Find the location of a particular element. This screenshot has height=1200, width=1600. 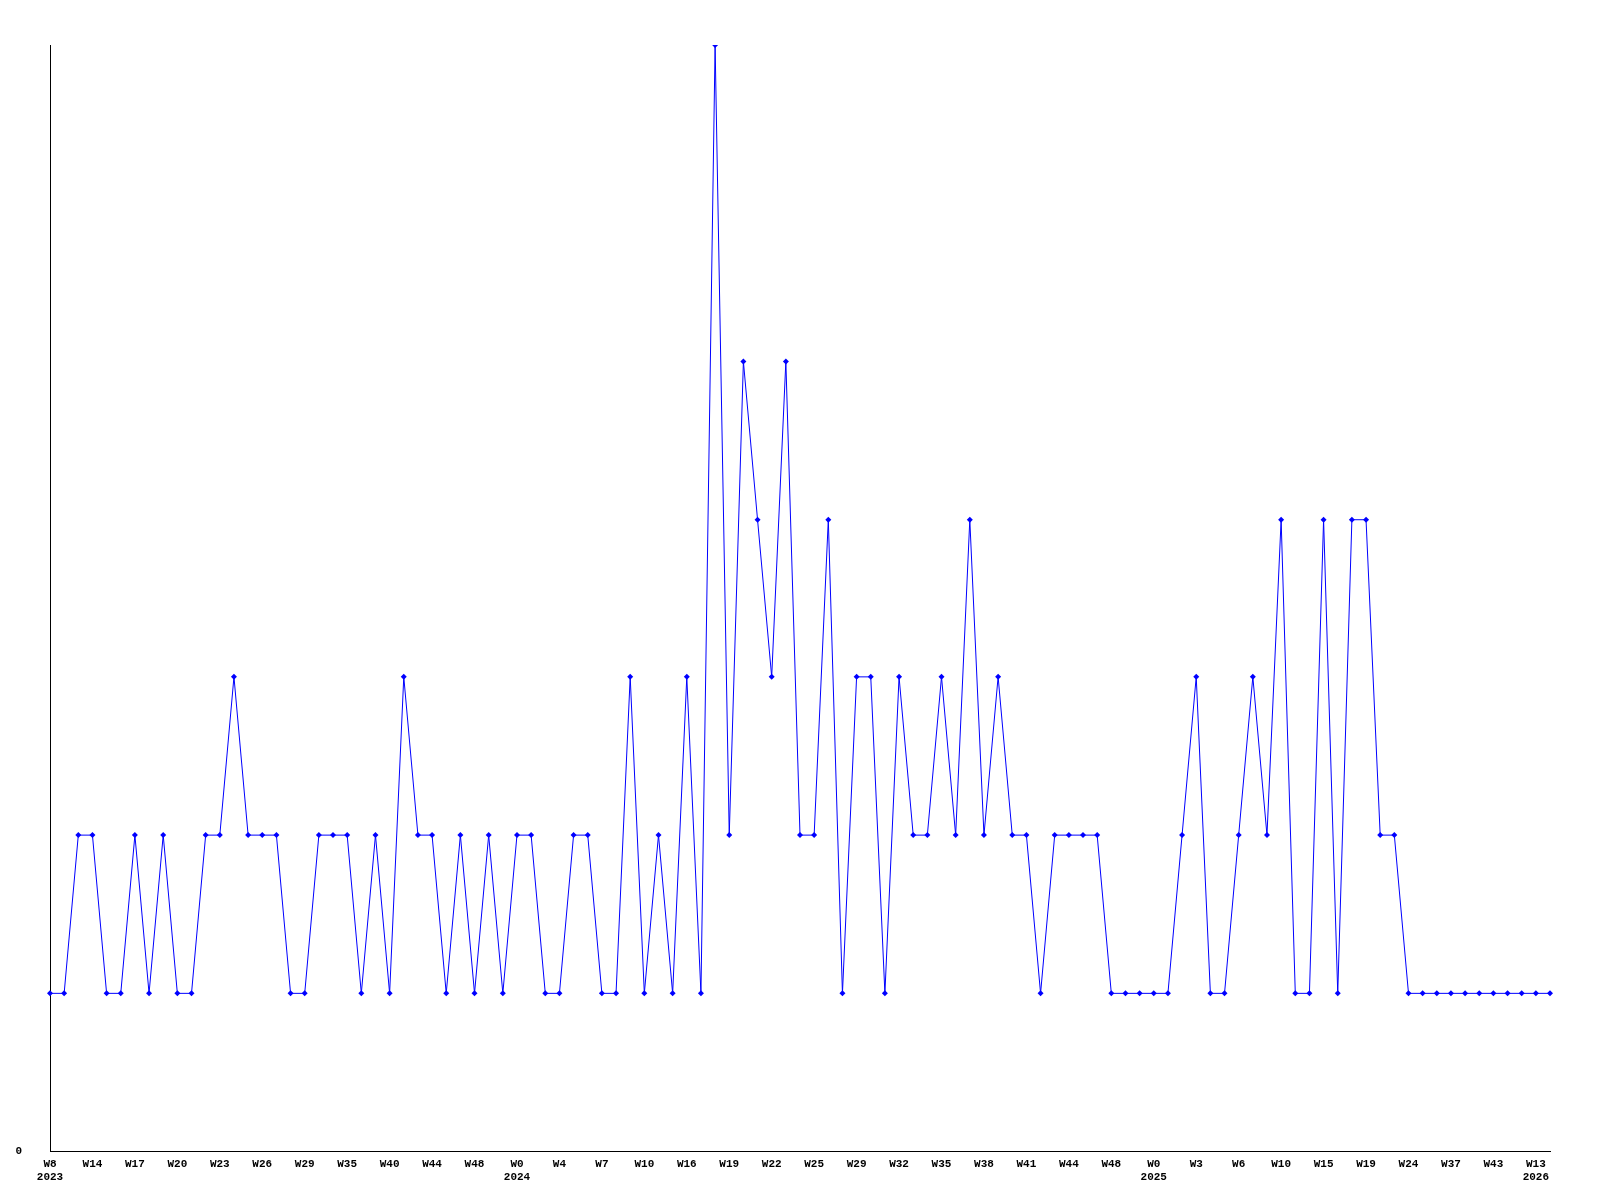

x-tick-label: W22 is located at coordinates (771, 1163).